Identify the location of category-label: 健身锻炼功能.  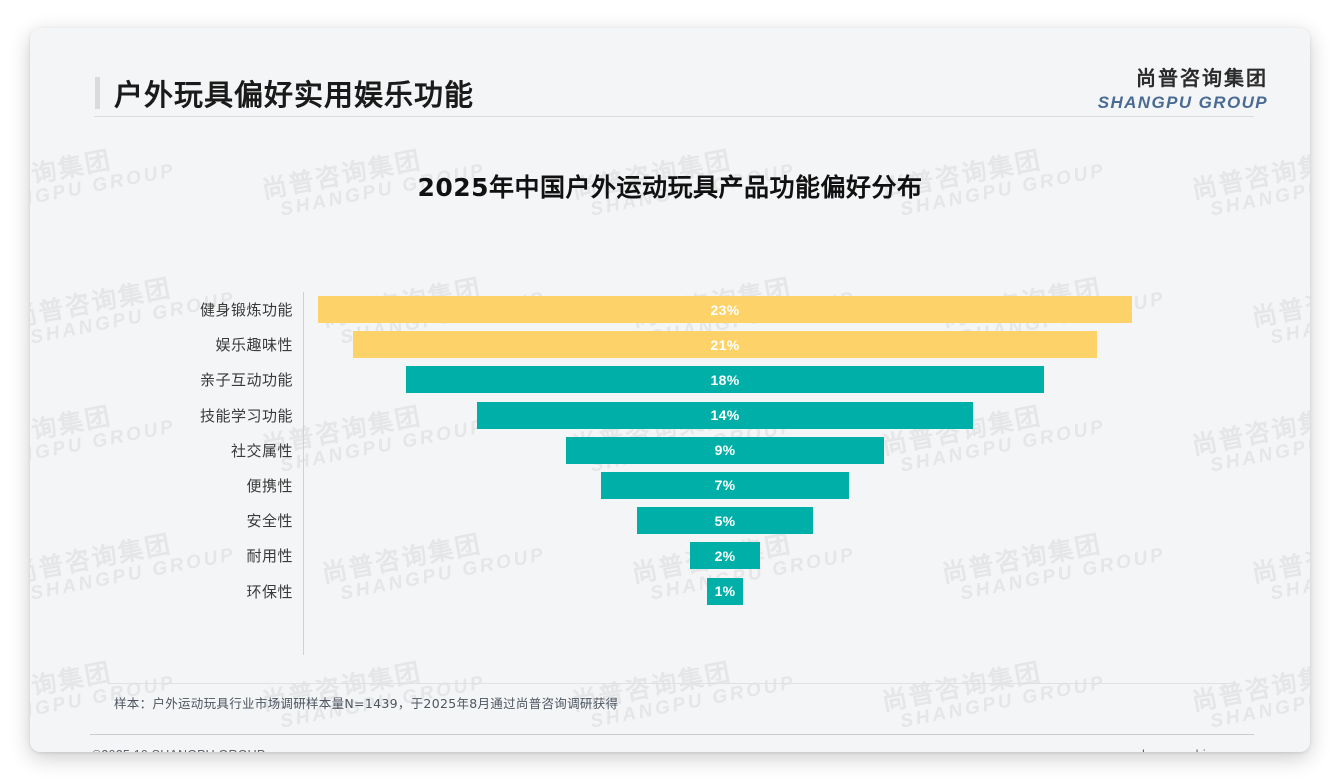
(246, 310).